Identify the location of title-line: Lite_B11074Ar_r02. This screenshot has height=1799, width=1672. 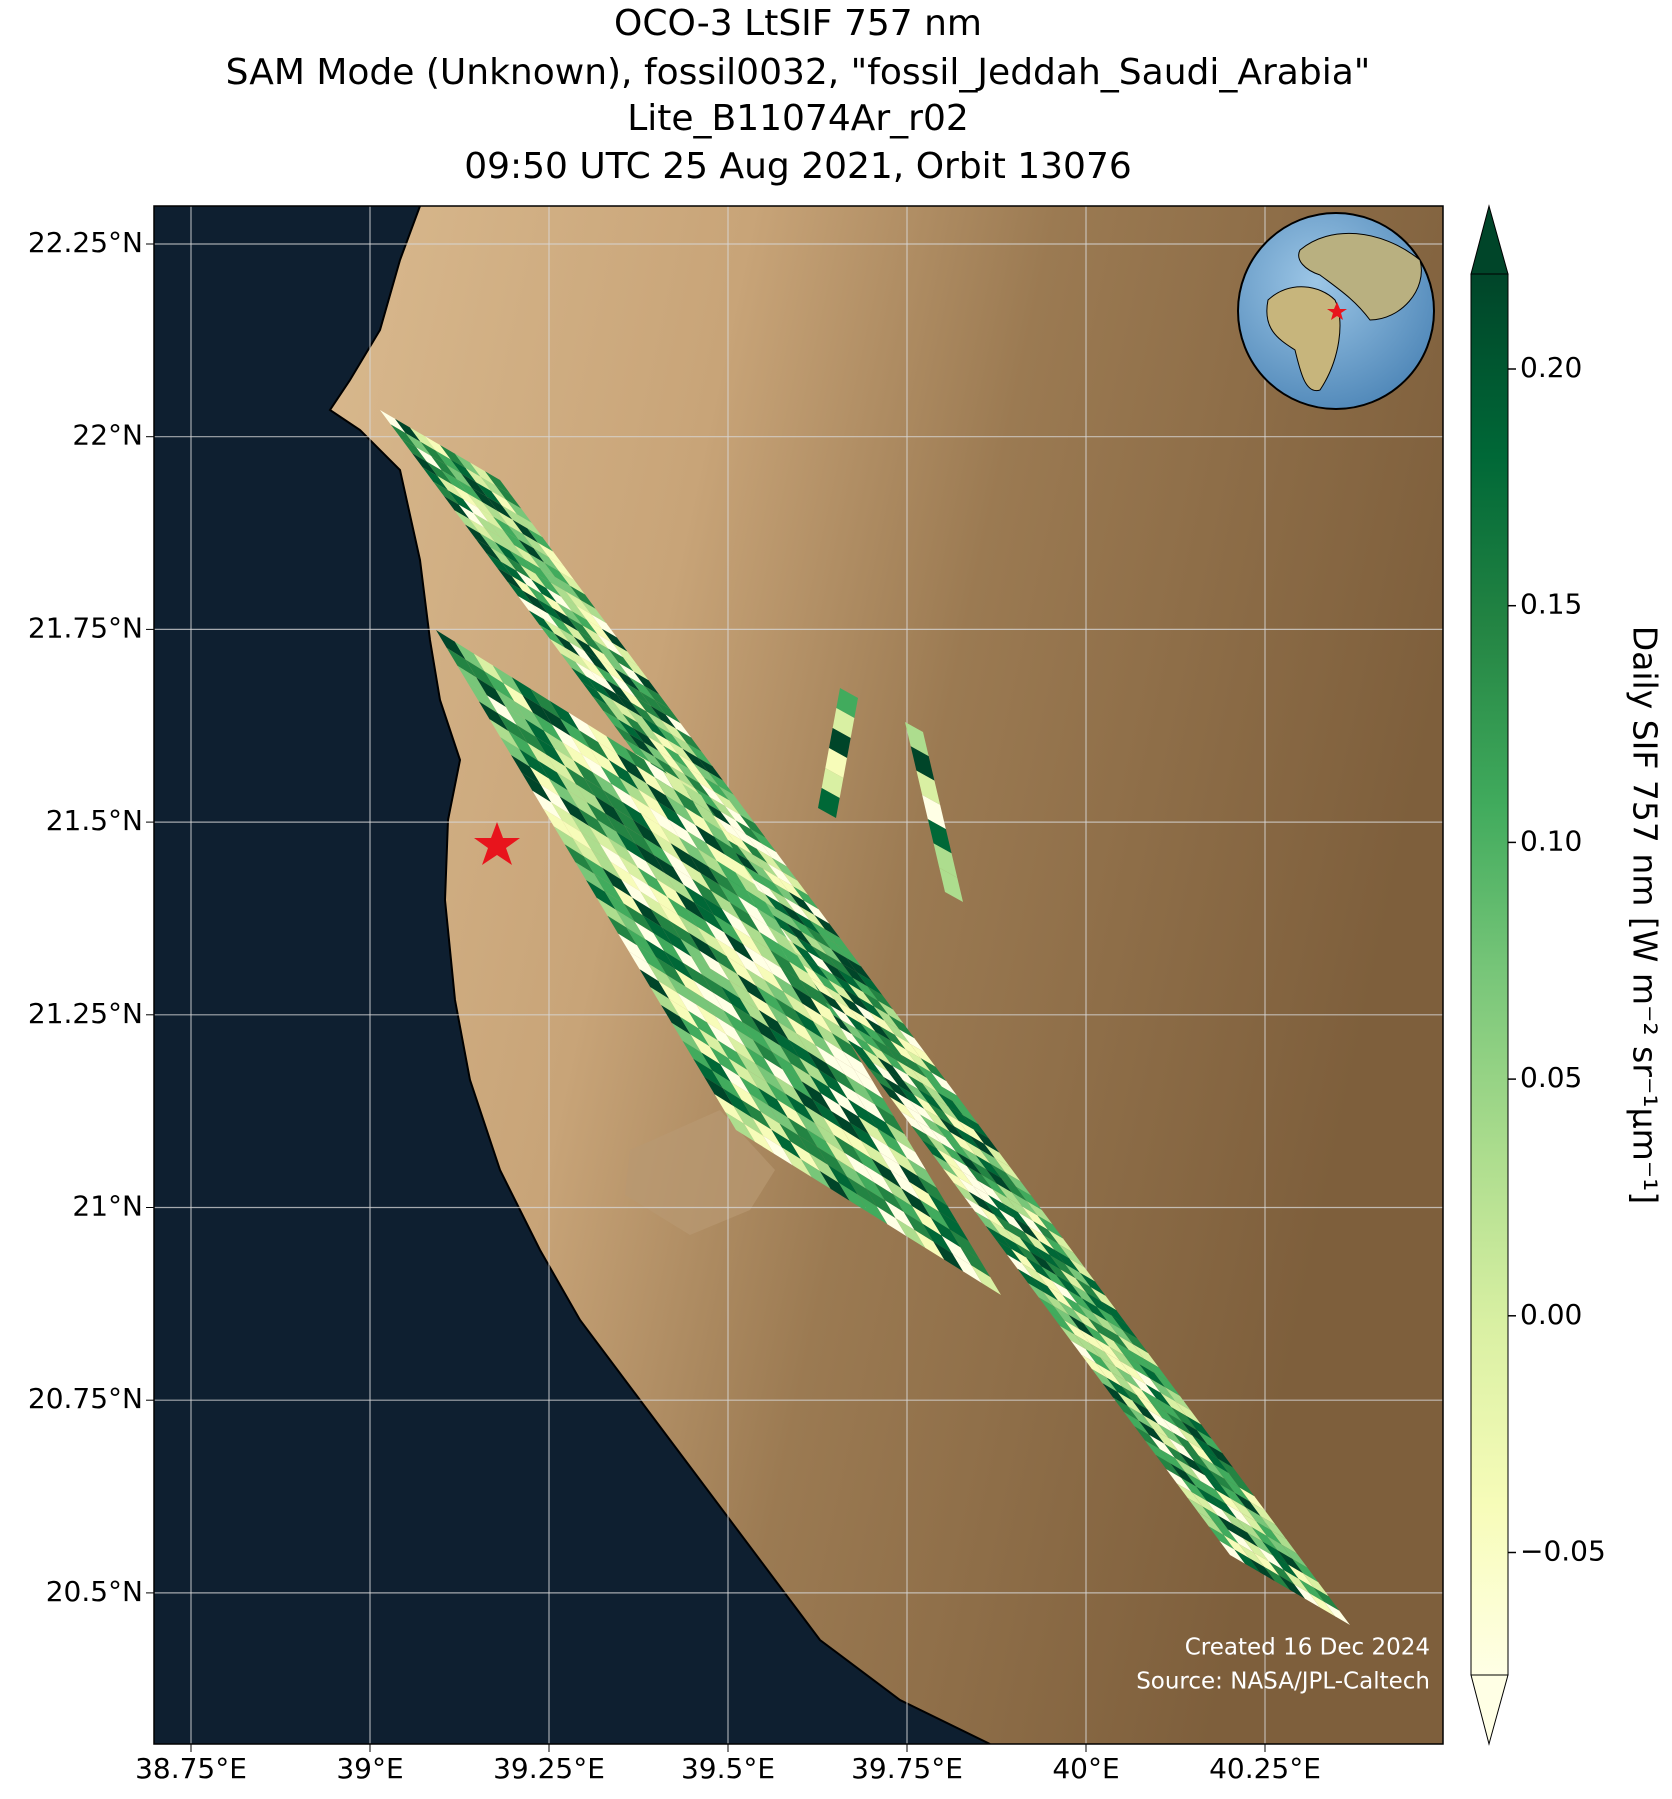
(798, 118).